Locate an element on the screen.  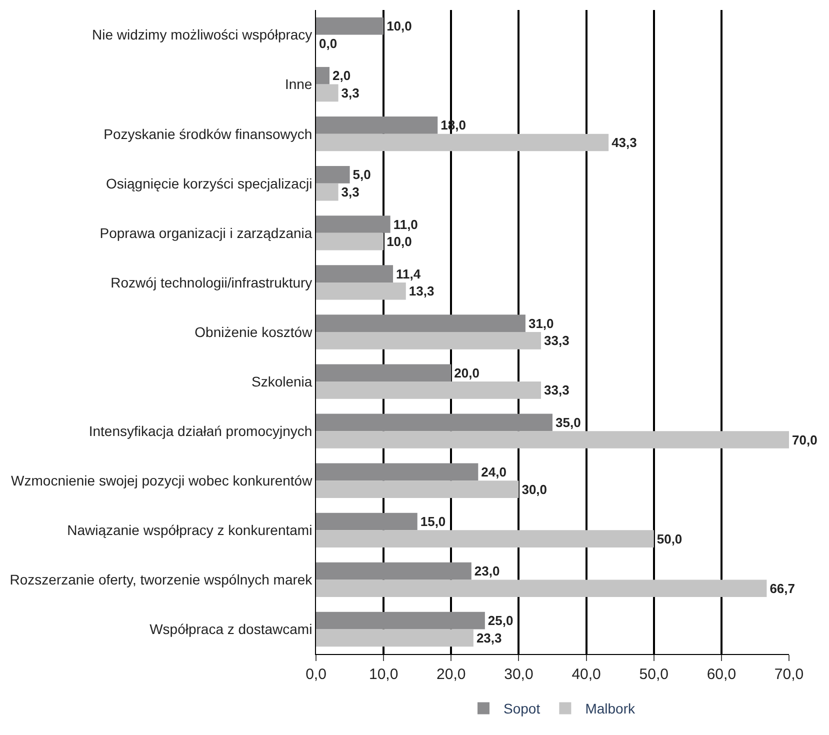
x-tick-label: 50,0 is located at coordinates (653, 674).